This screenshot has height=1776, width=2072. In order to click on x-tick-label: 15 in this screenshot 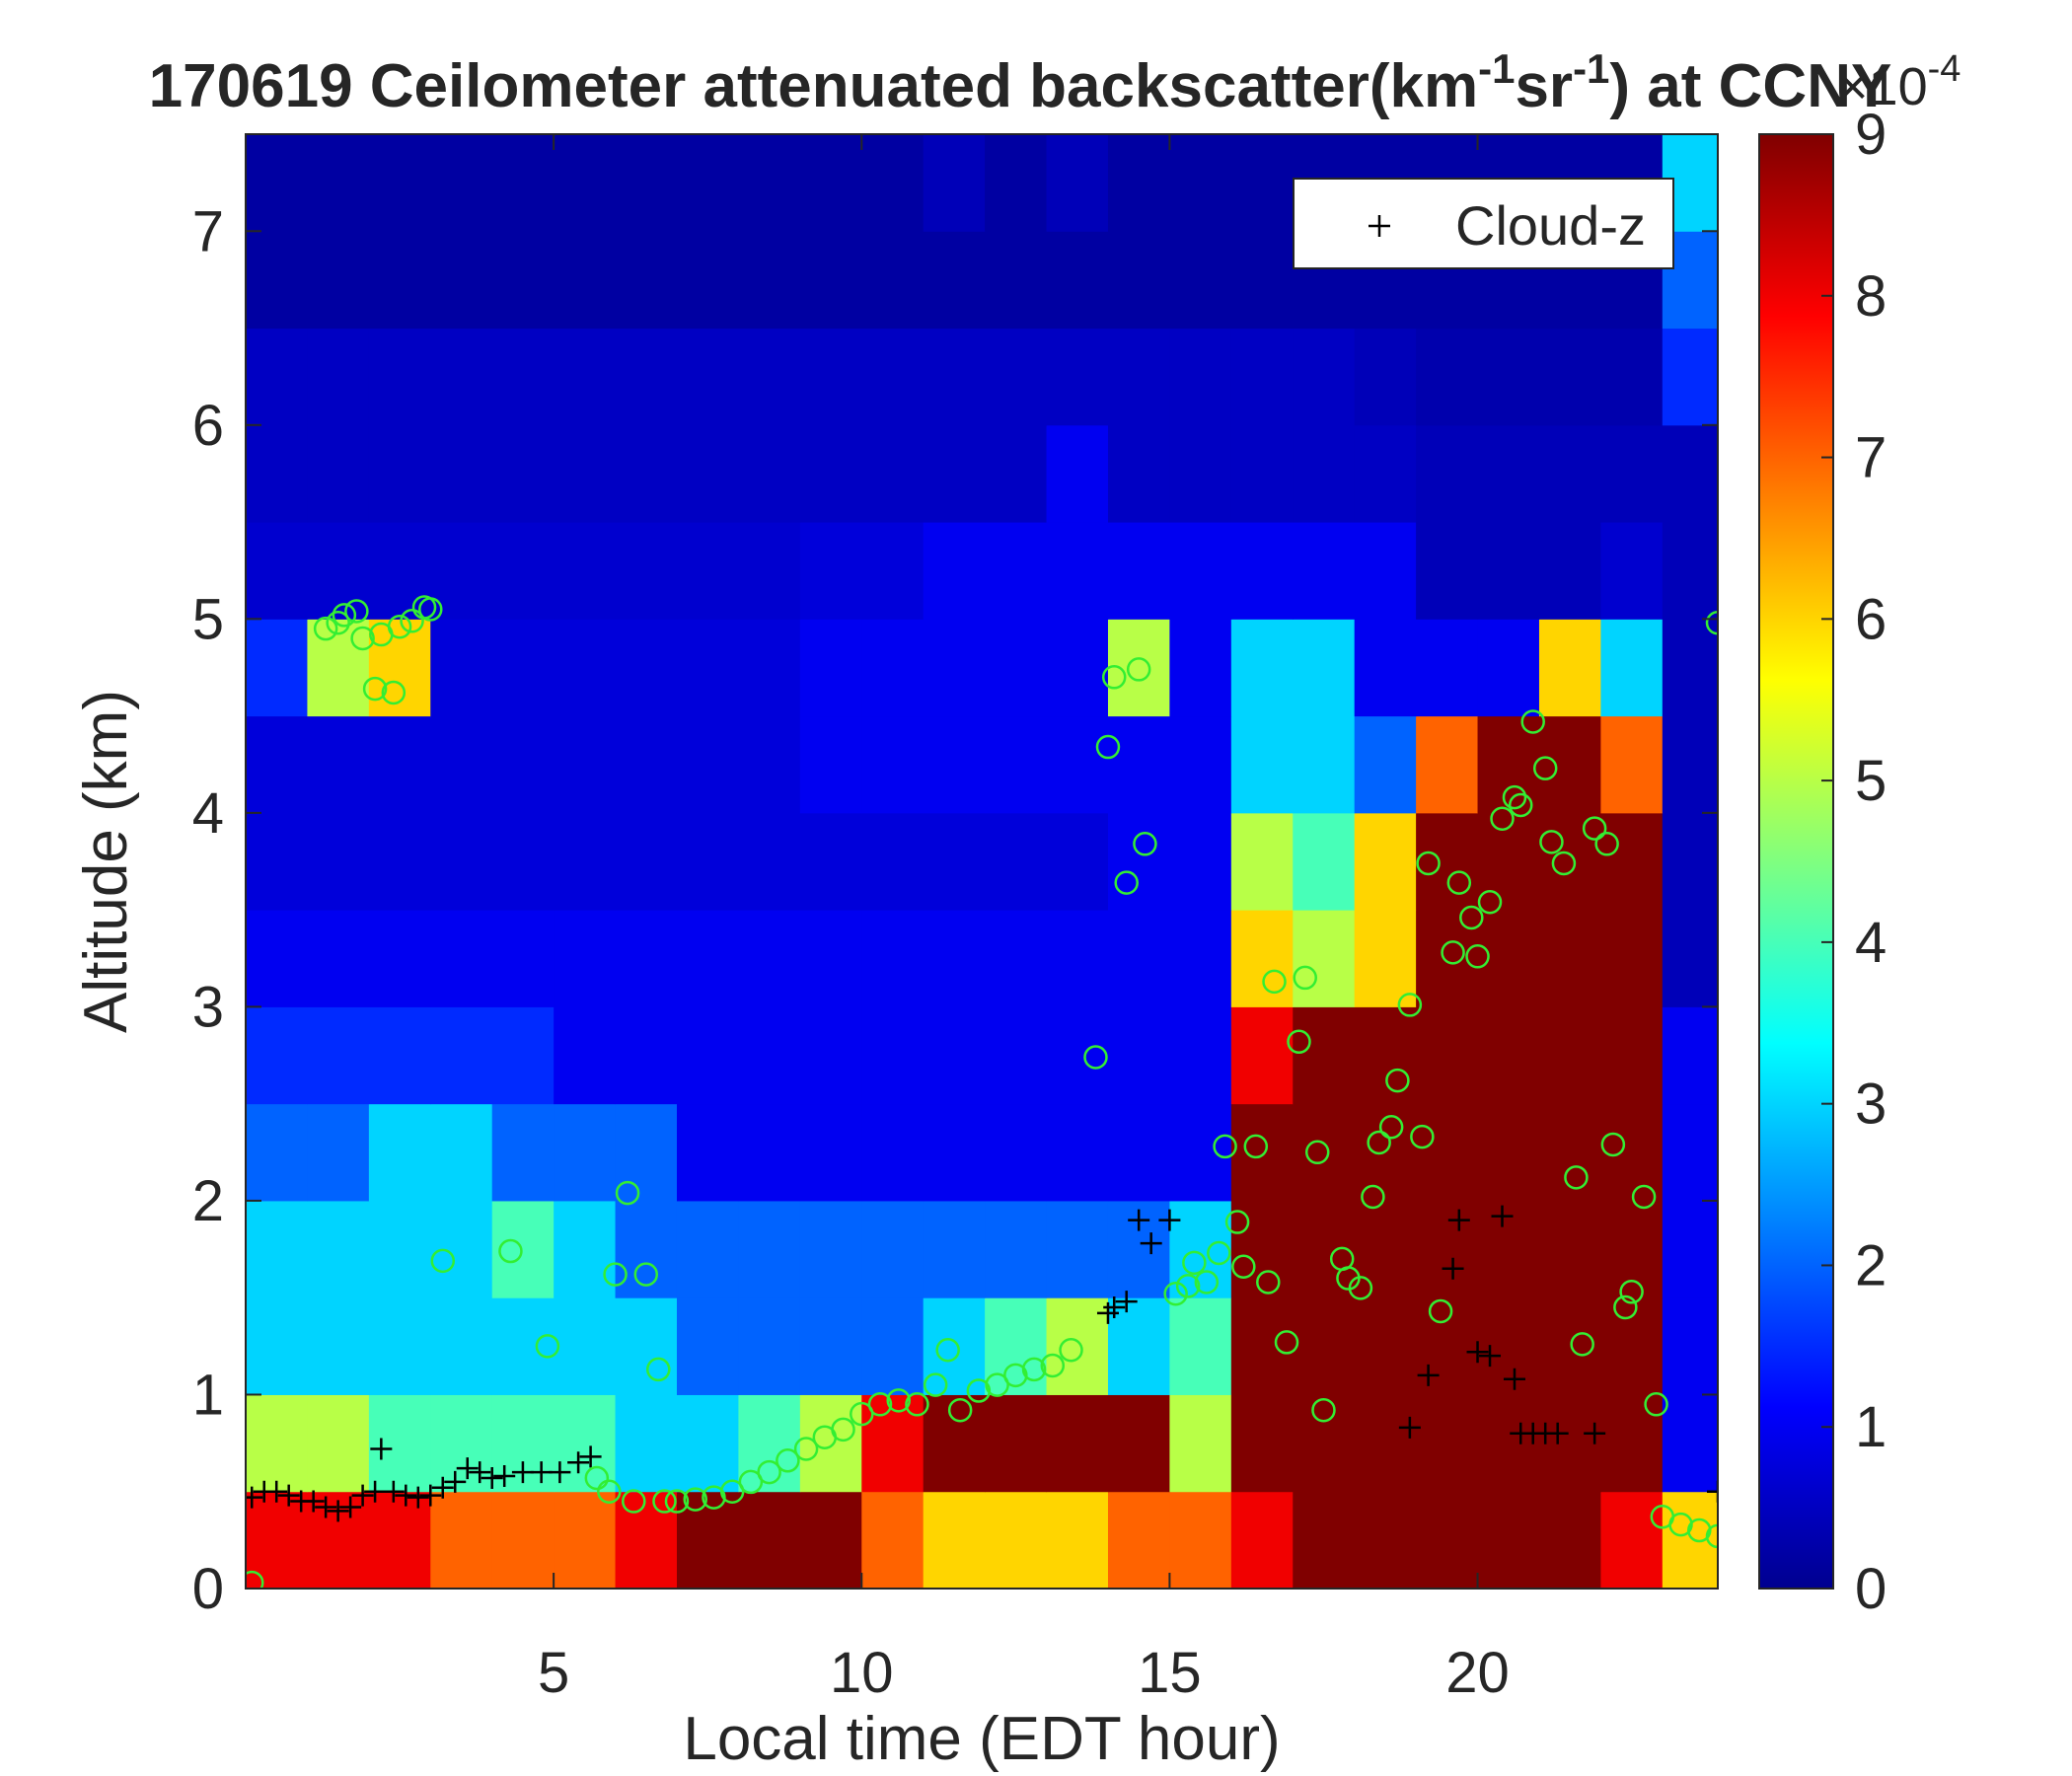, I will do `click(1170, 1673)`.